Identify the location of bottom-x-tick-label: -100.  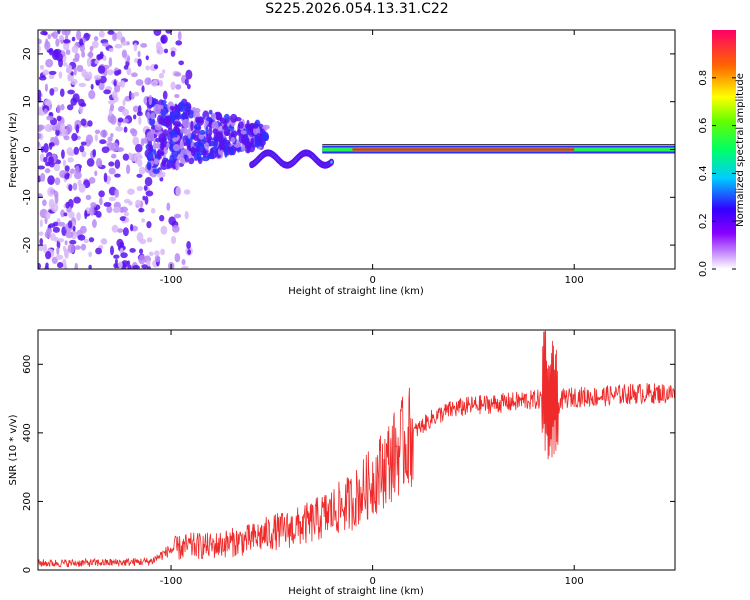
(171, 581).